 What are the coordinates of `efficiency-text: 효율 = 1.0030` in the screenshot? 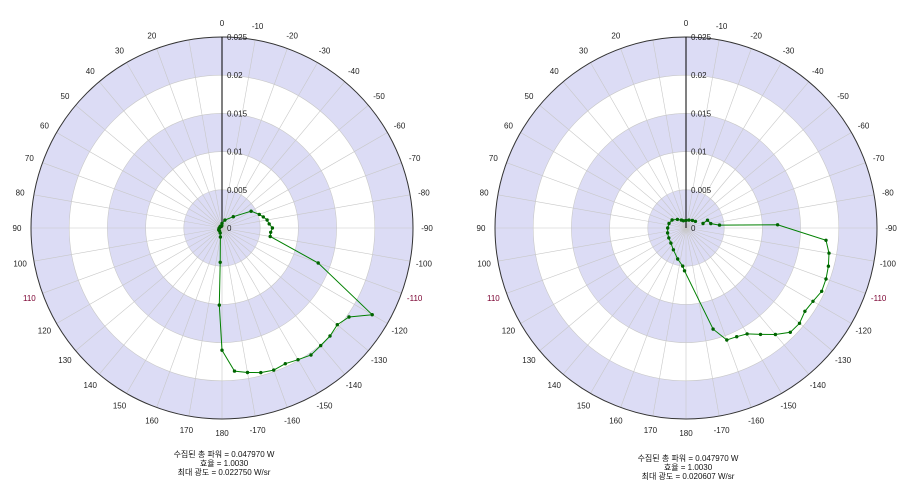 It's located at (688, 467).